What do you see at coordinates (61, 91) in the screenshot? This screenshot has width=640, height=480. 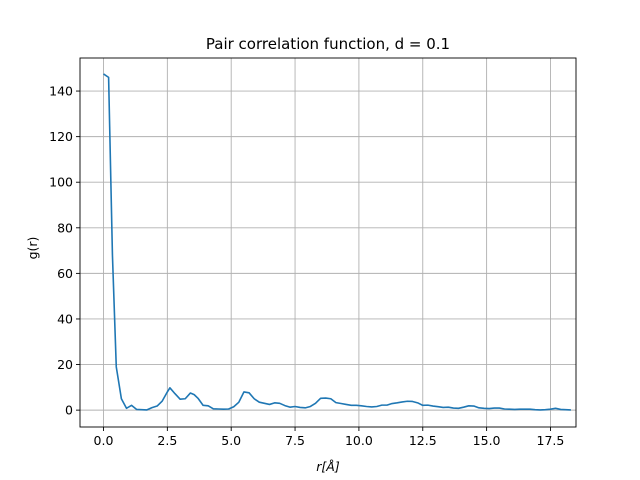 I see `y-tick-label: 140` at bounding box center [61, 91].